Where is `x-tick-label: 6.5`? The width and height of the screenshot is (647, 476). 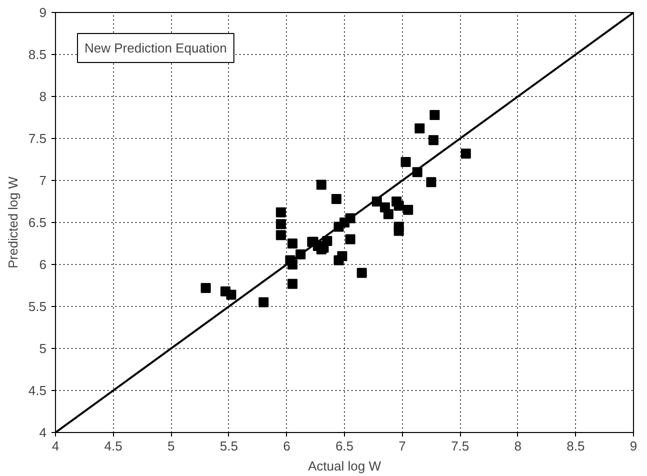 x-tick-label: 6.5 is located at coordinates (344, 446).